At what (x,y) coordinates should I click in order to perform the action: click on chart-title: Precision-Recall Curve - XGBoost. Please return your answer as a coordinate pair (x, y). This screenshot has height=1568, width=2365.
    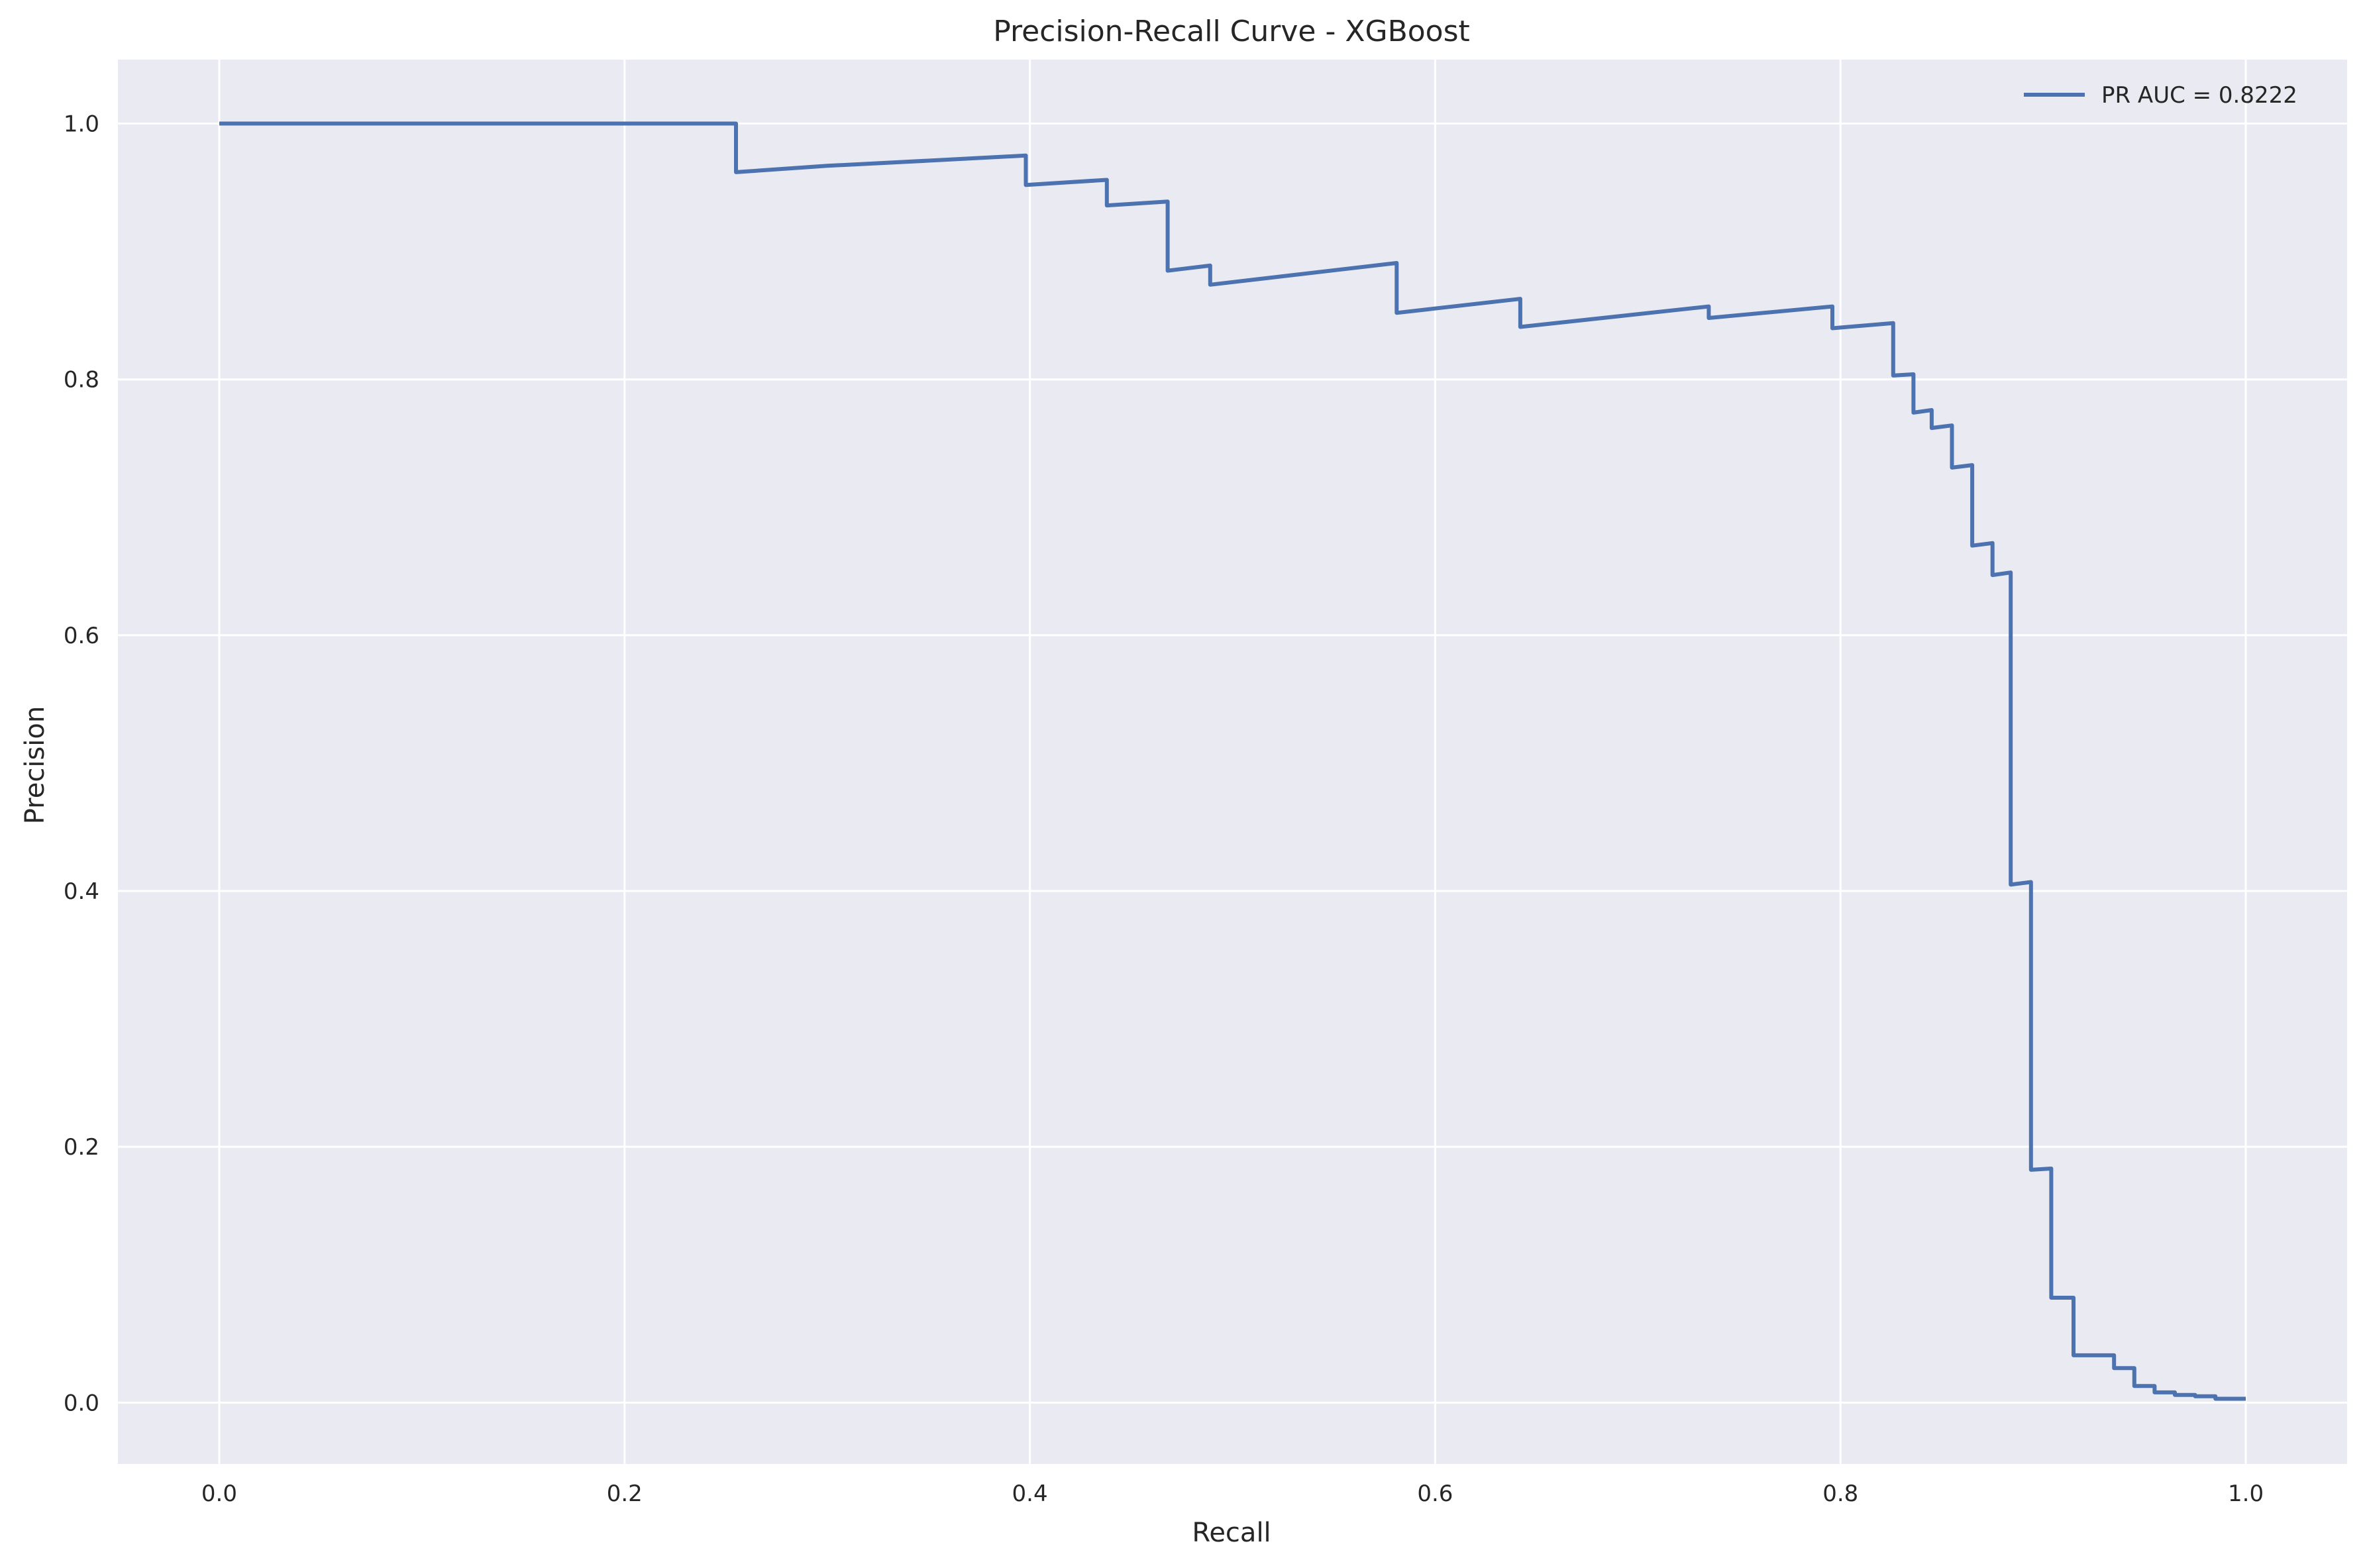
    Looking at the image, I should click on (1231, 31).